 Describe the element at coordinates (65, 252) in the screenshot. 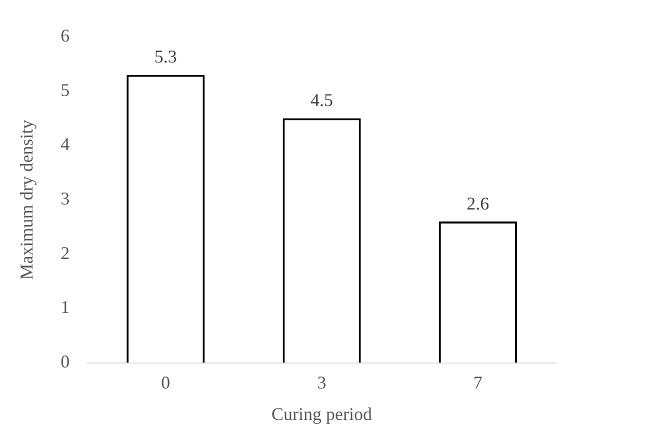

I see `y-tick-label: 2` at that location.